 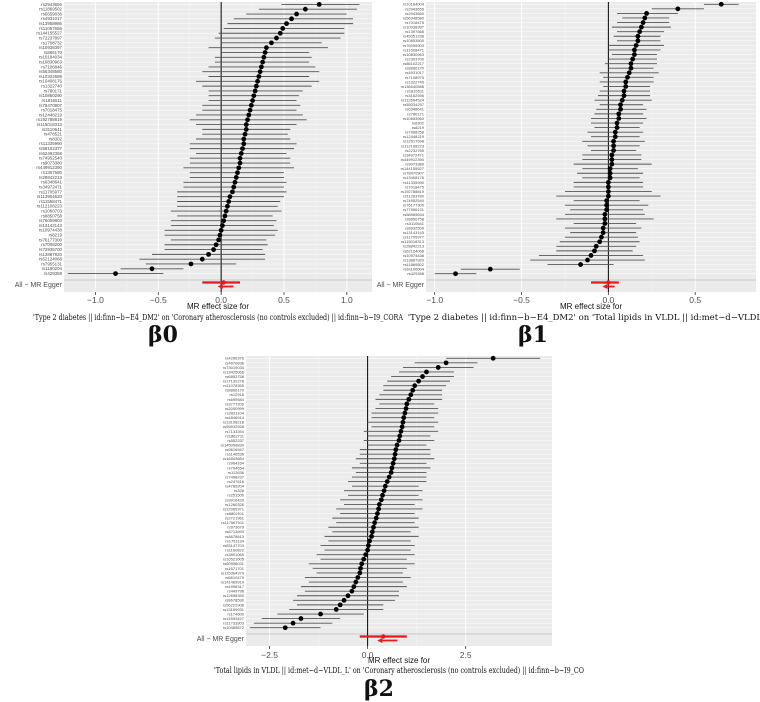 What do you see at coordinates (51, 4) in the screenshot?
I see `snp-label: rs2943656` at bounding box center [51, 4].